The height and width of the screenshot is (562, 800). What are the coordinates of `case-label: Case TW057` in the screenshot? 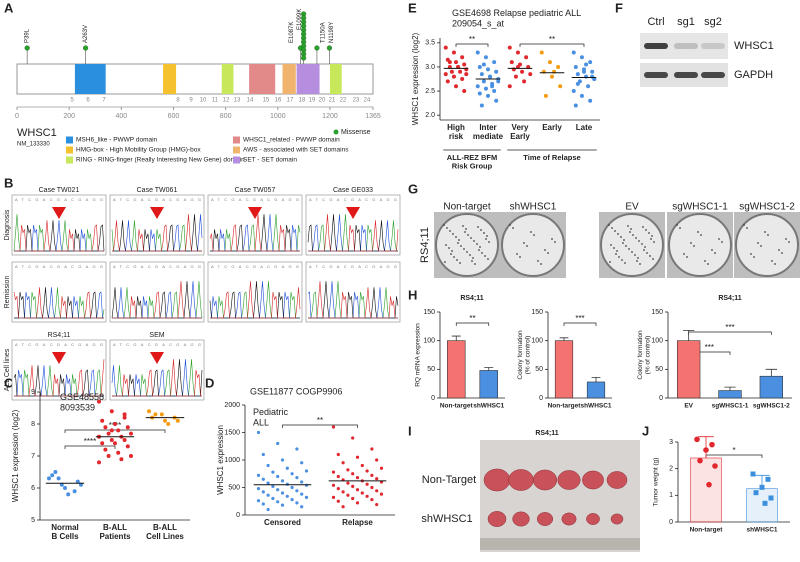 It's located at (255, 190).